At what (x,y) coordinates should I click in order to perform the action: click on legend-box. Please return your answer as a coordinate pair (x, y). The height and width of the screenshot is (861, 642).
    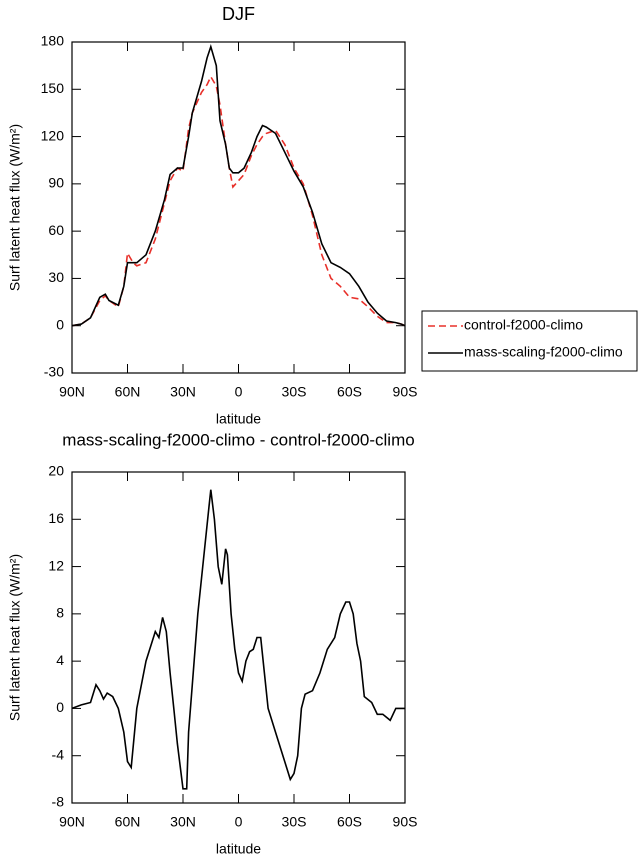
    Looking at the image, I should click on (529, 341).